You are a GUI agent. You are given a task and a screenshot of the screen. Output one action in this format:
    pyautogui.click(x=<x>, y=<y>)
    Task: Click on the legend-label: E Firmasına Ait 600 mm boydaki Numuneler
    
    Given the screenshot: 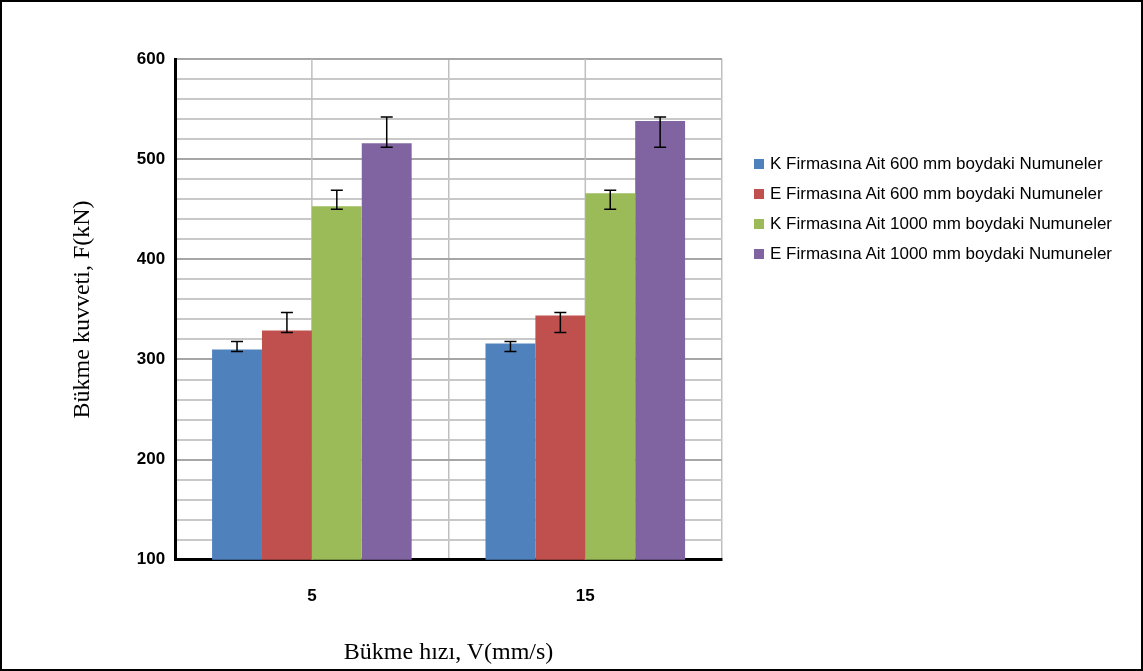 What is the action you would take?
    pyautogui.click(x=936, y=194)
    